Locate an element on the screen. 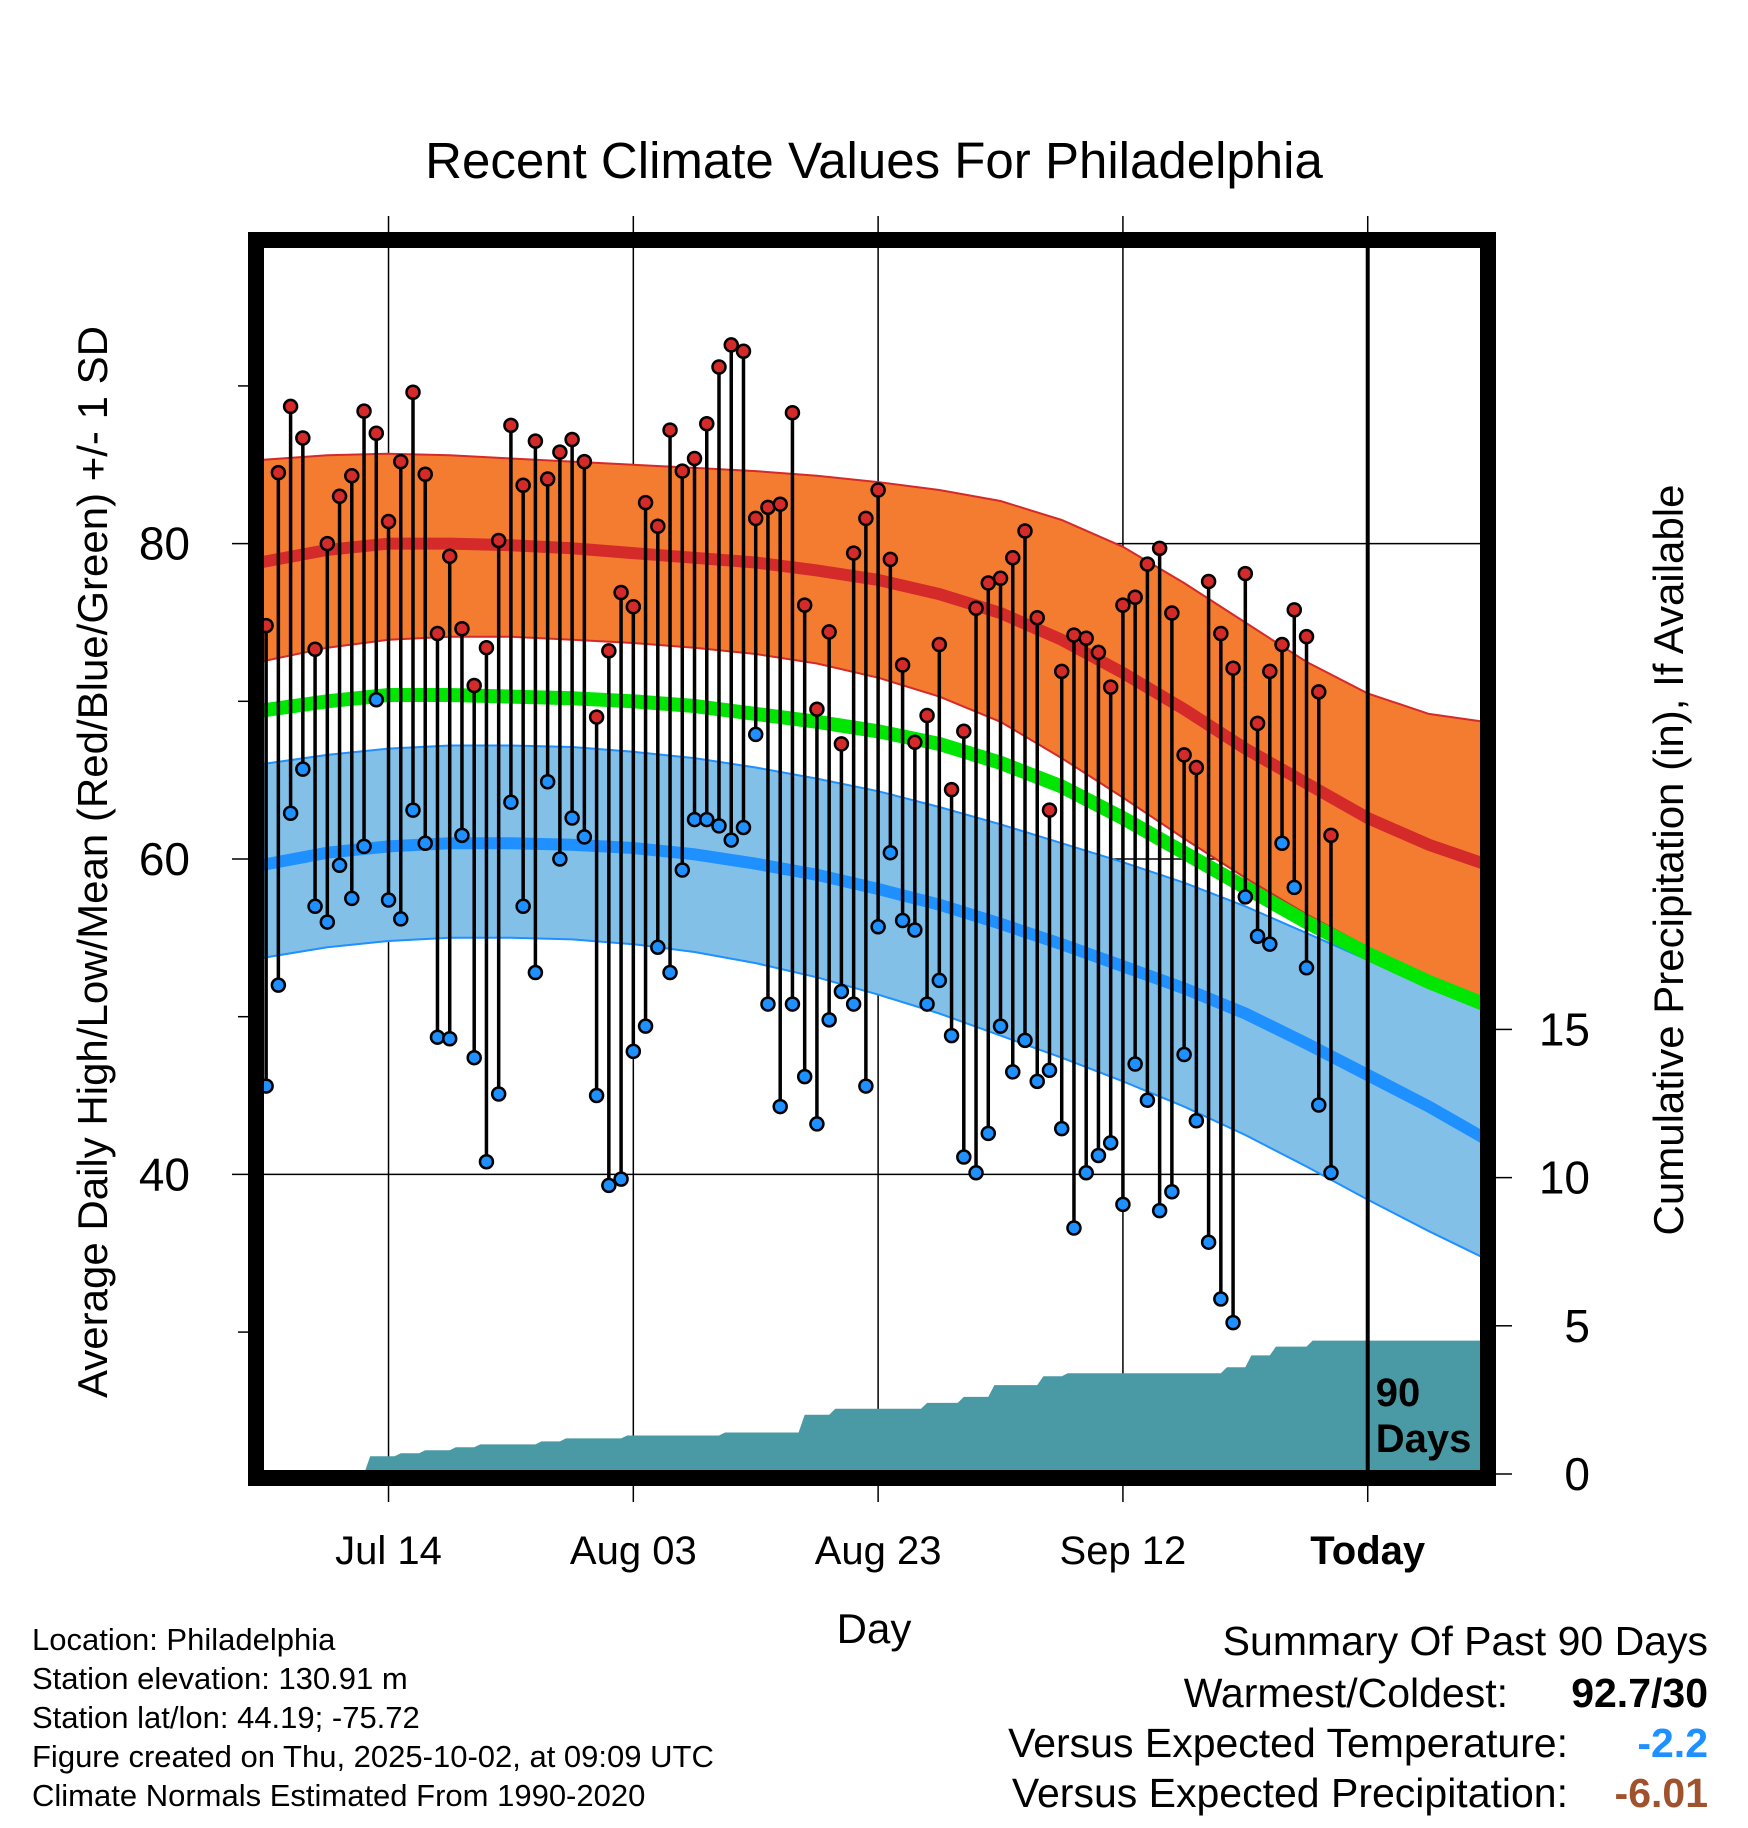 The image size is (1748, 1828). warm-cold-label: Warmest/Coldest: is located at coordinates (1345, 1693).